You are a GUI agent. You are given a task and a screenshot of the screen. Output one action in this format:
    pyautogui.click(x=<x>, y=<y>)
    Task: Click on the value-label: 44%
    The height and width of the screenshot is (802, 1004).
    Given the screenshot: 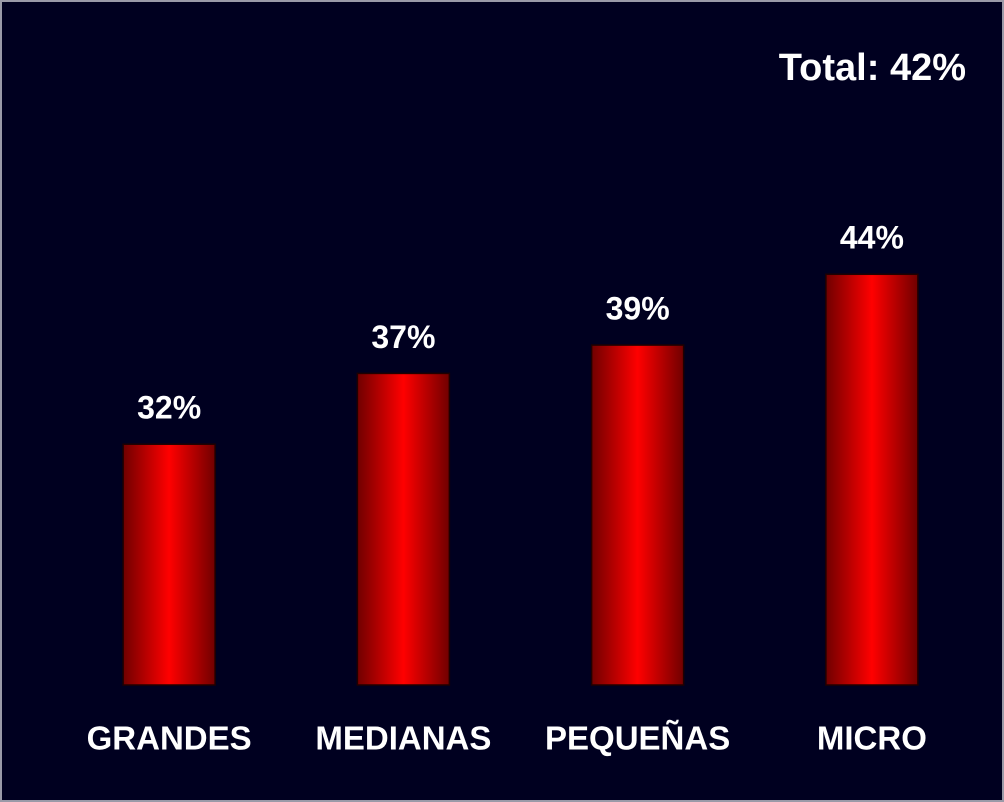 What is the action you would take?
    pyautogui.click(x=872, y=238)
    